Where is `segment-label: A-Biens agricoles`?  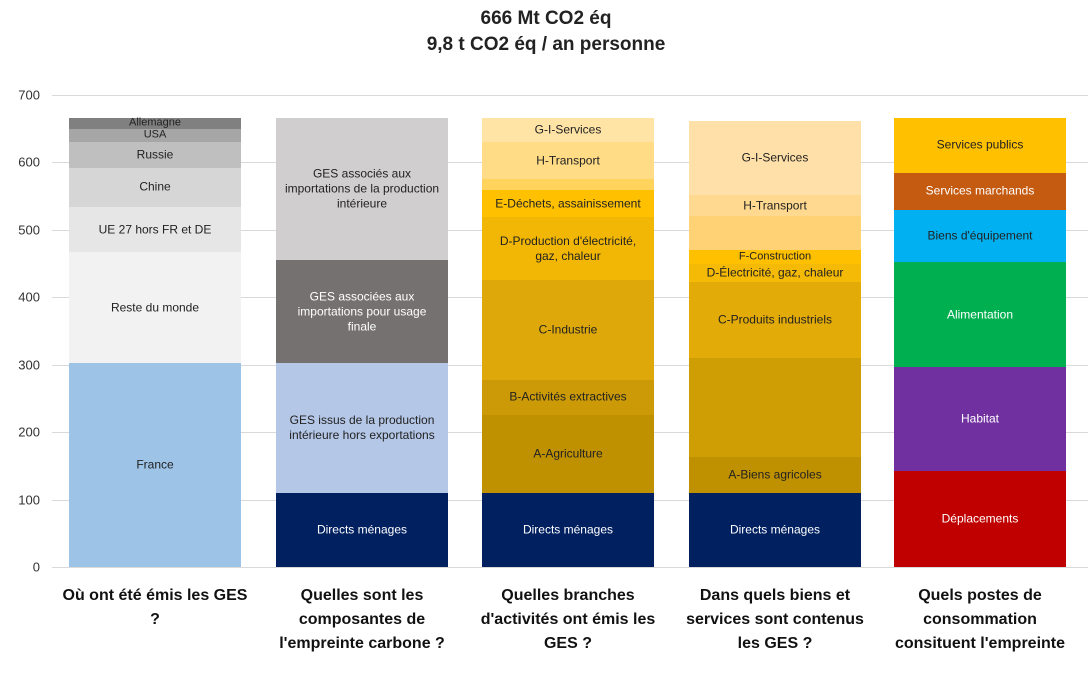
segment-label: A-Biens agricoles is located at coordinates (775, 474).